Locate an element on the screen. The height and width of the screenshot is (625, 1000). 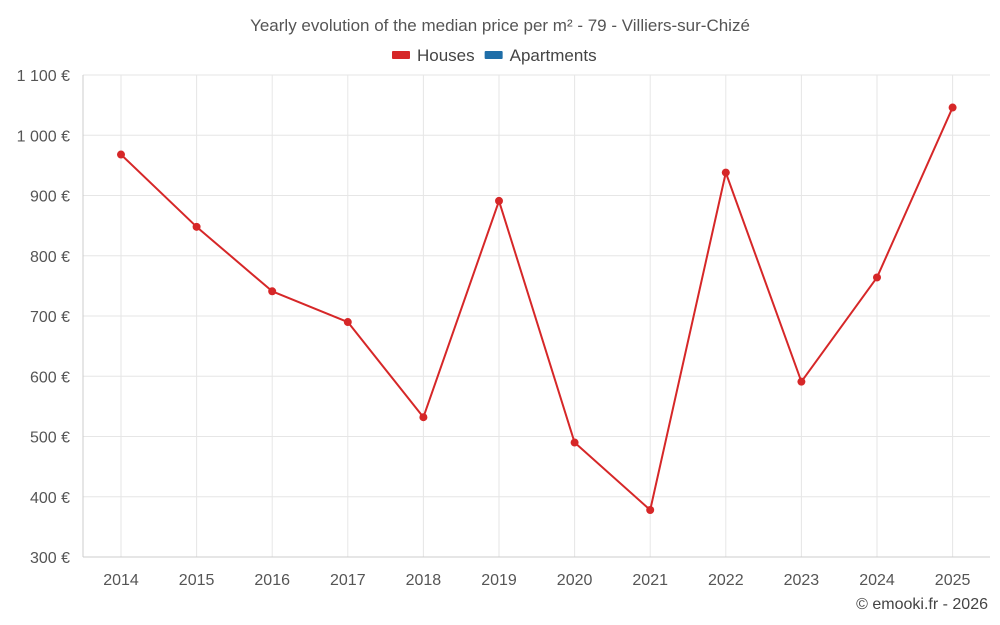
x-tick-label: 2017 is located at coordinates (348, 580).